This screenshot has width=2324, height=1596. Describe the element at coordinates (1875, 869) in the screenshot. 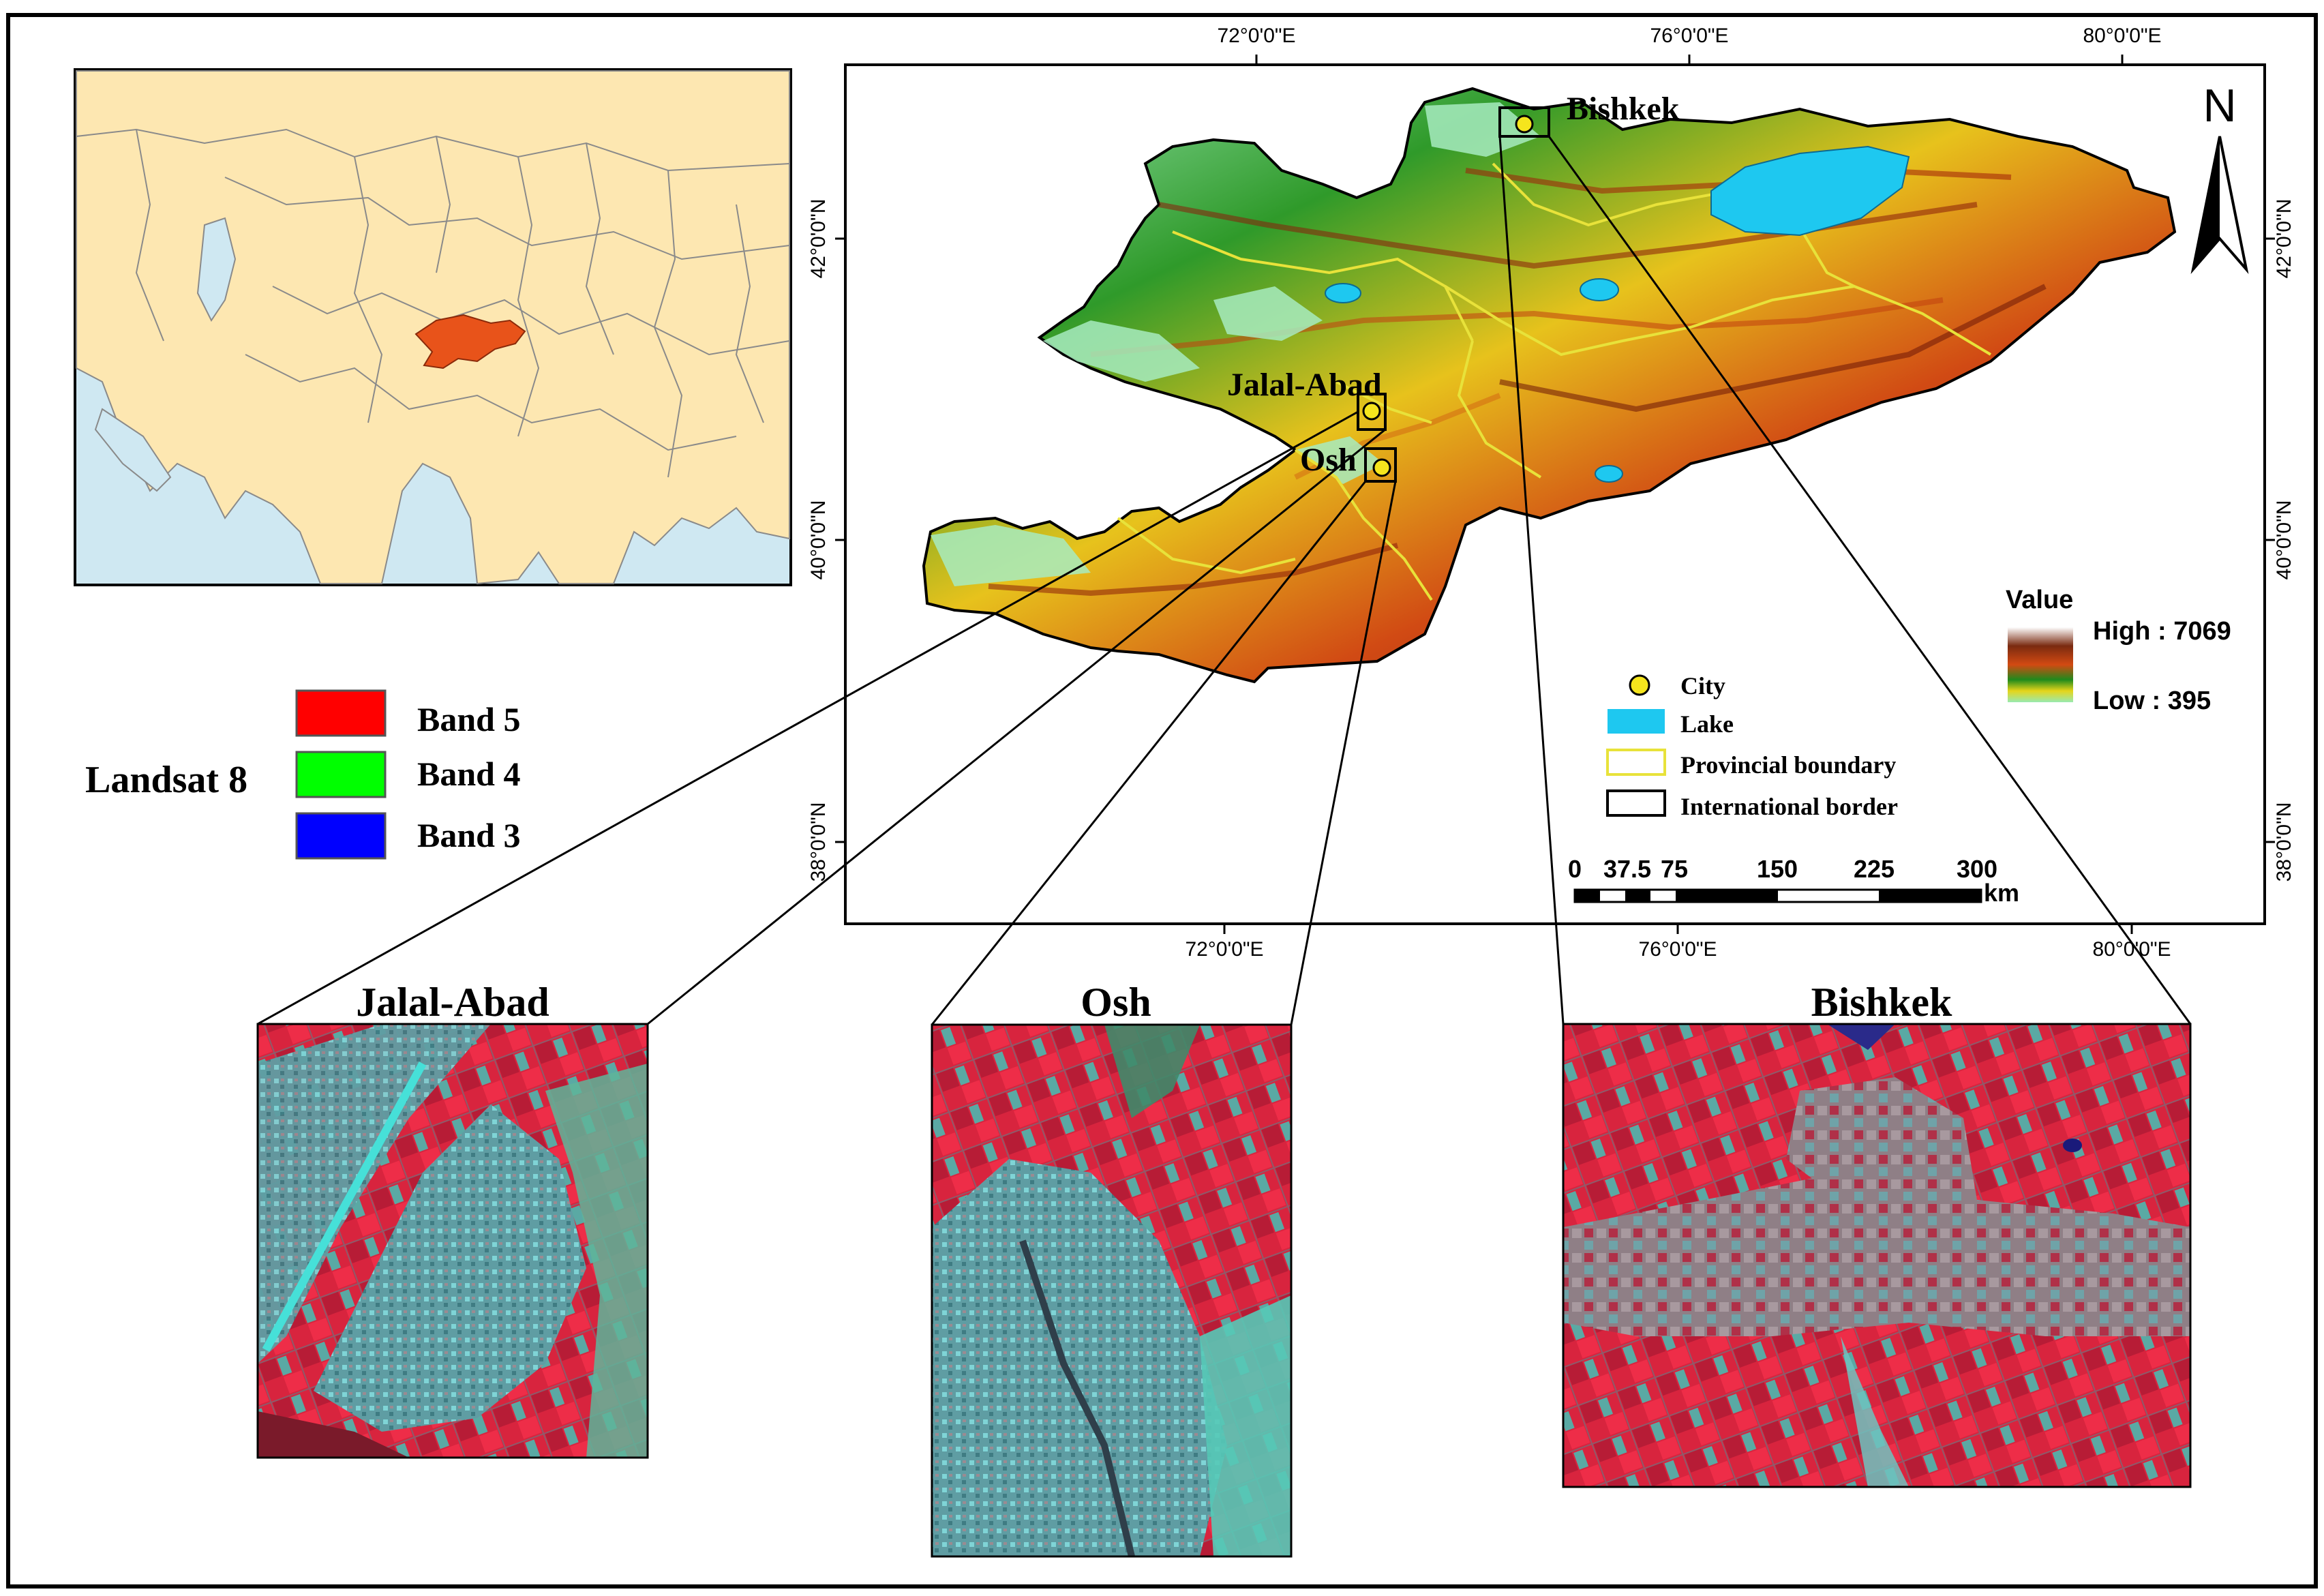

I see `scale-tick-225: 225` at that location.